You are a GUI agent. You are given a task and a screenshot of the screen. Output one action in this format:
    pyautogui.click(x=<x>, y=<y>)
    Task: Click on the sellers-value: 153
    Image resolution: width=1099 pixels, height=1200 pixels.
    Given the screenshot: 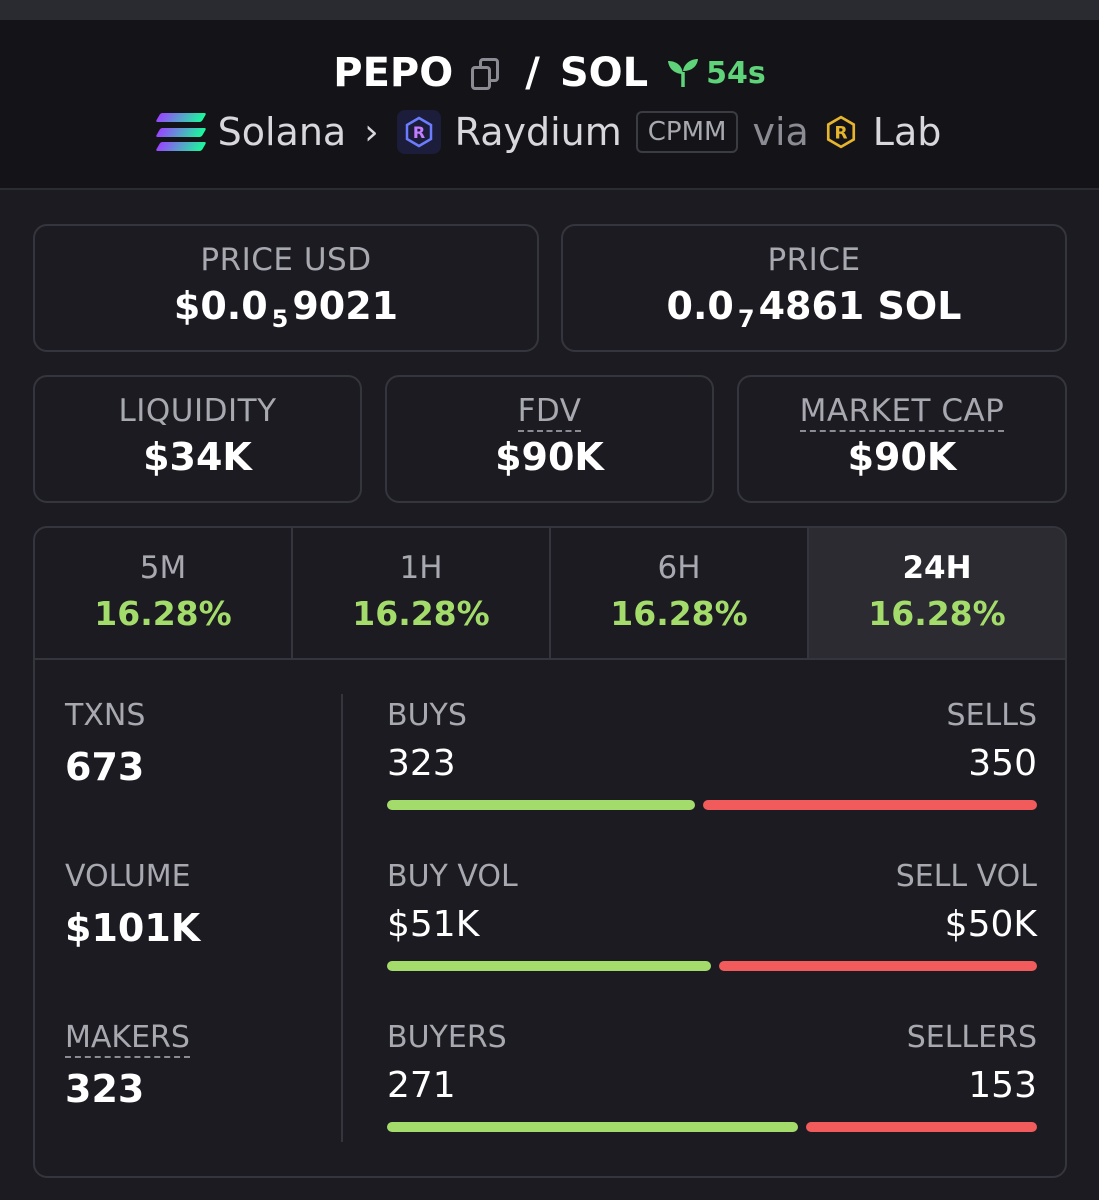 What is the action you would take?
    pyautogui.click(x=1002, y=1085)
    